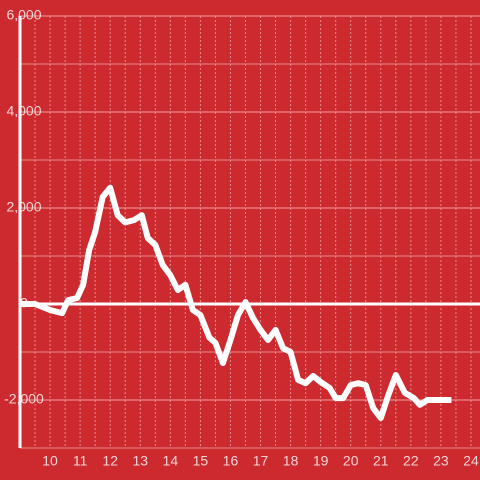 The image size is (480, 480). Describe the element at coordinates (471, 461) in the screenshot. I see `x-tick-label: 24` at that location.